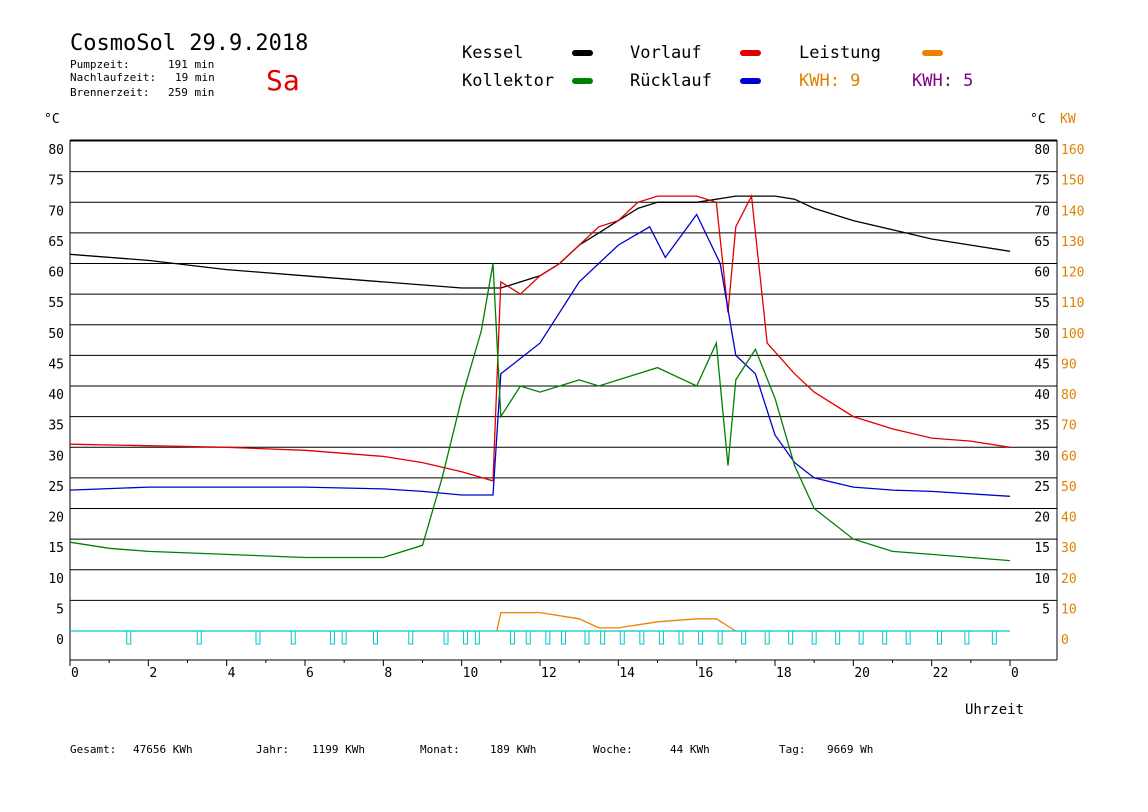  I want to click on footer-woche-label: Woche:, so click(613, 749).